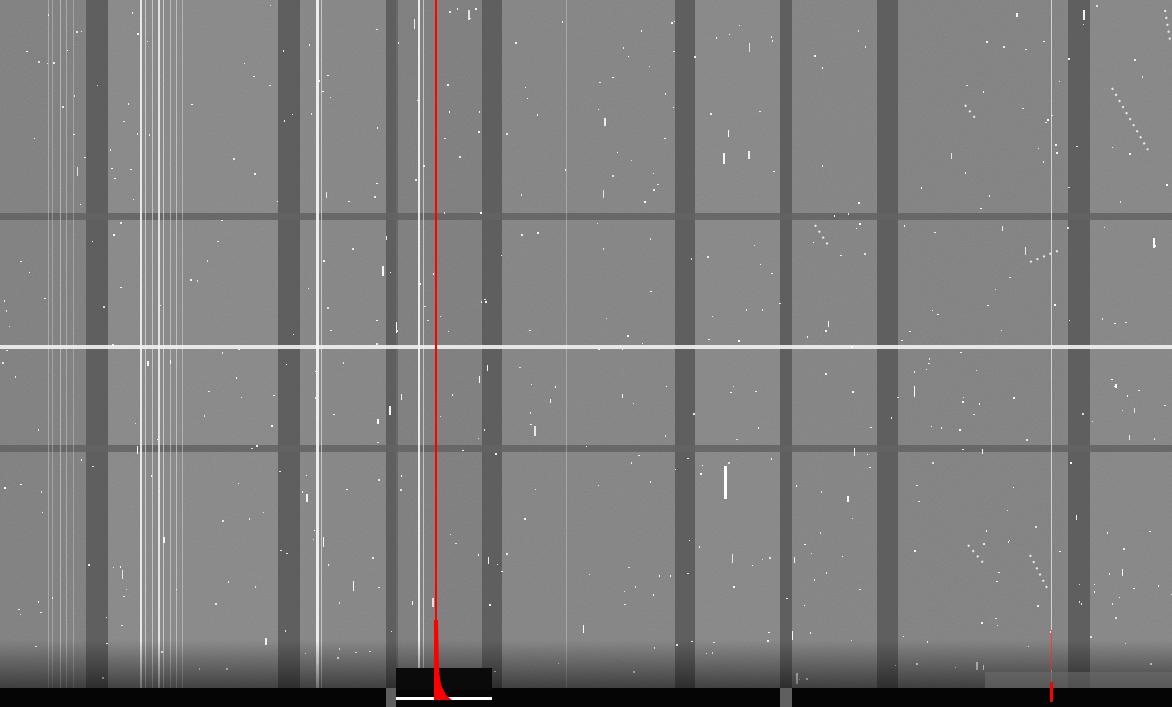  What do you see at coordinates (586, 697) in the screenshot?
I see `bottom-strip` at bounding box center [586, 697].